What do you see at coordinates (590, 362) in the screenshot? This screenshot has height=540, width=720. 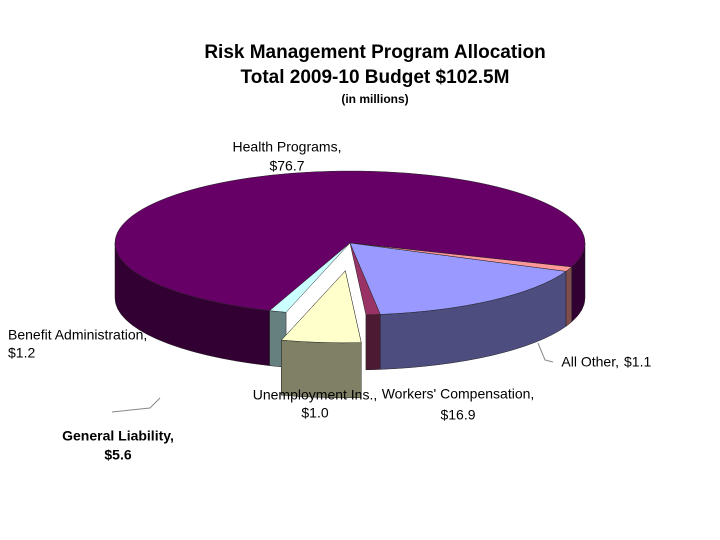 I see `slice-label: All Other,` at bounding box center [590, 362].